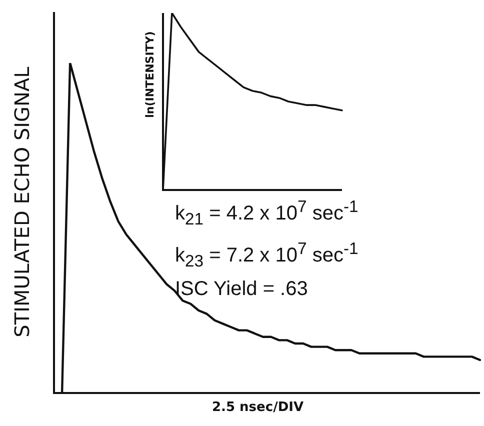  Describe the element at coordinates (266, 213) in the screenshot. I see `annotation: k$_{21}$ = 4.2 x 10$^{7}$ sec$^{-1}$` at that location.